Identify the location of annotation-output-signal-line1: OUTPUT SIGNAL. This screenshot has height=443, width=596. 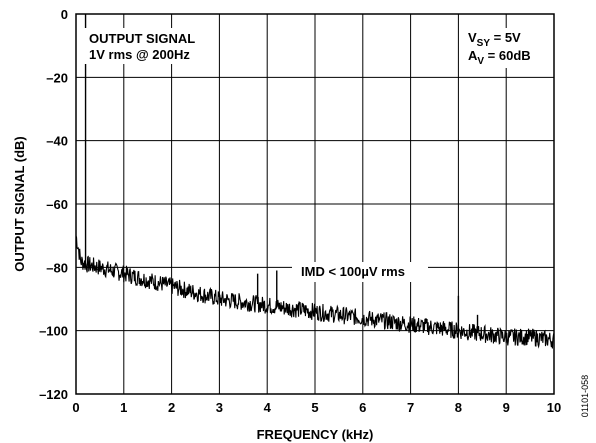
(142, 38).